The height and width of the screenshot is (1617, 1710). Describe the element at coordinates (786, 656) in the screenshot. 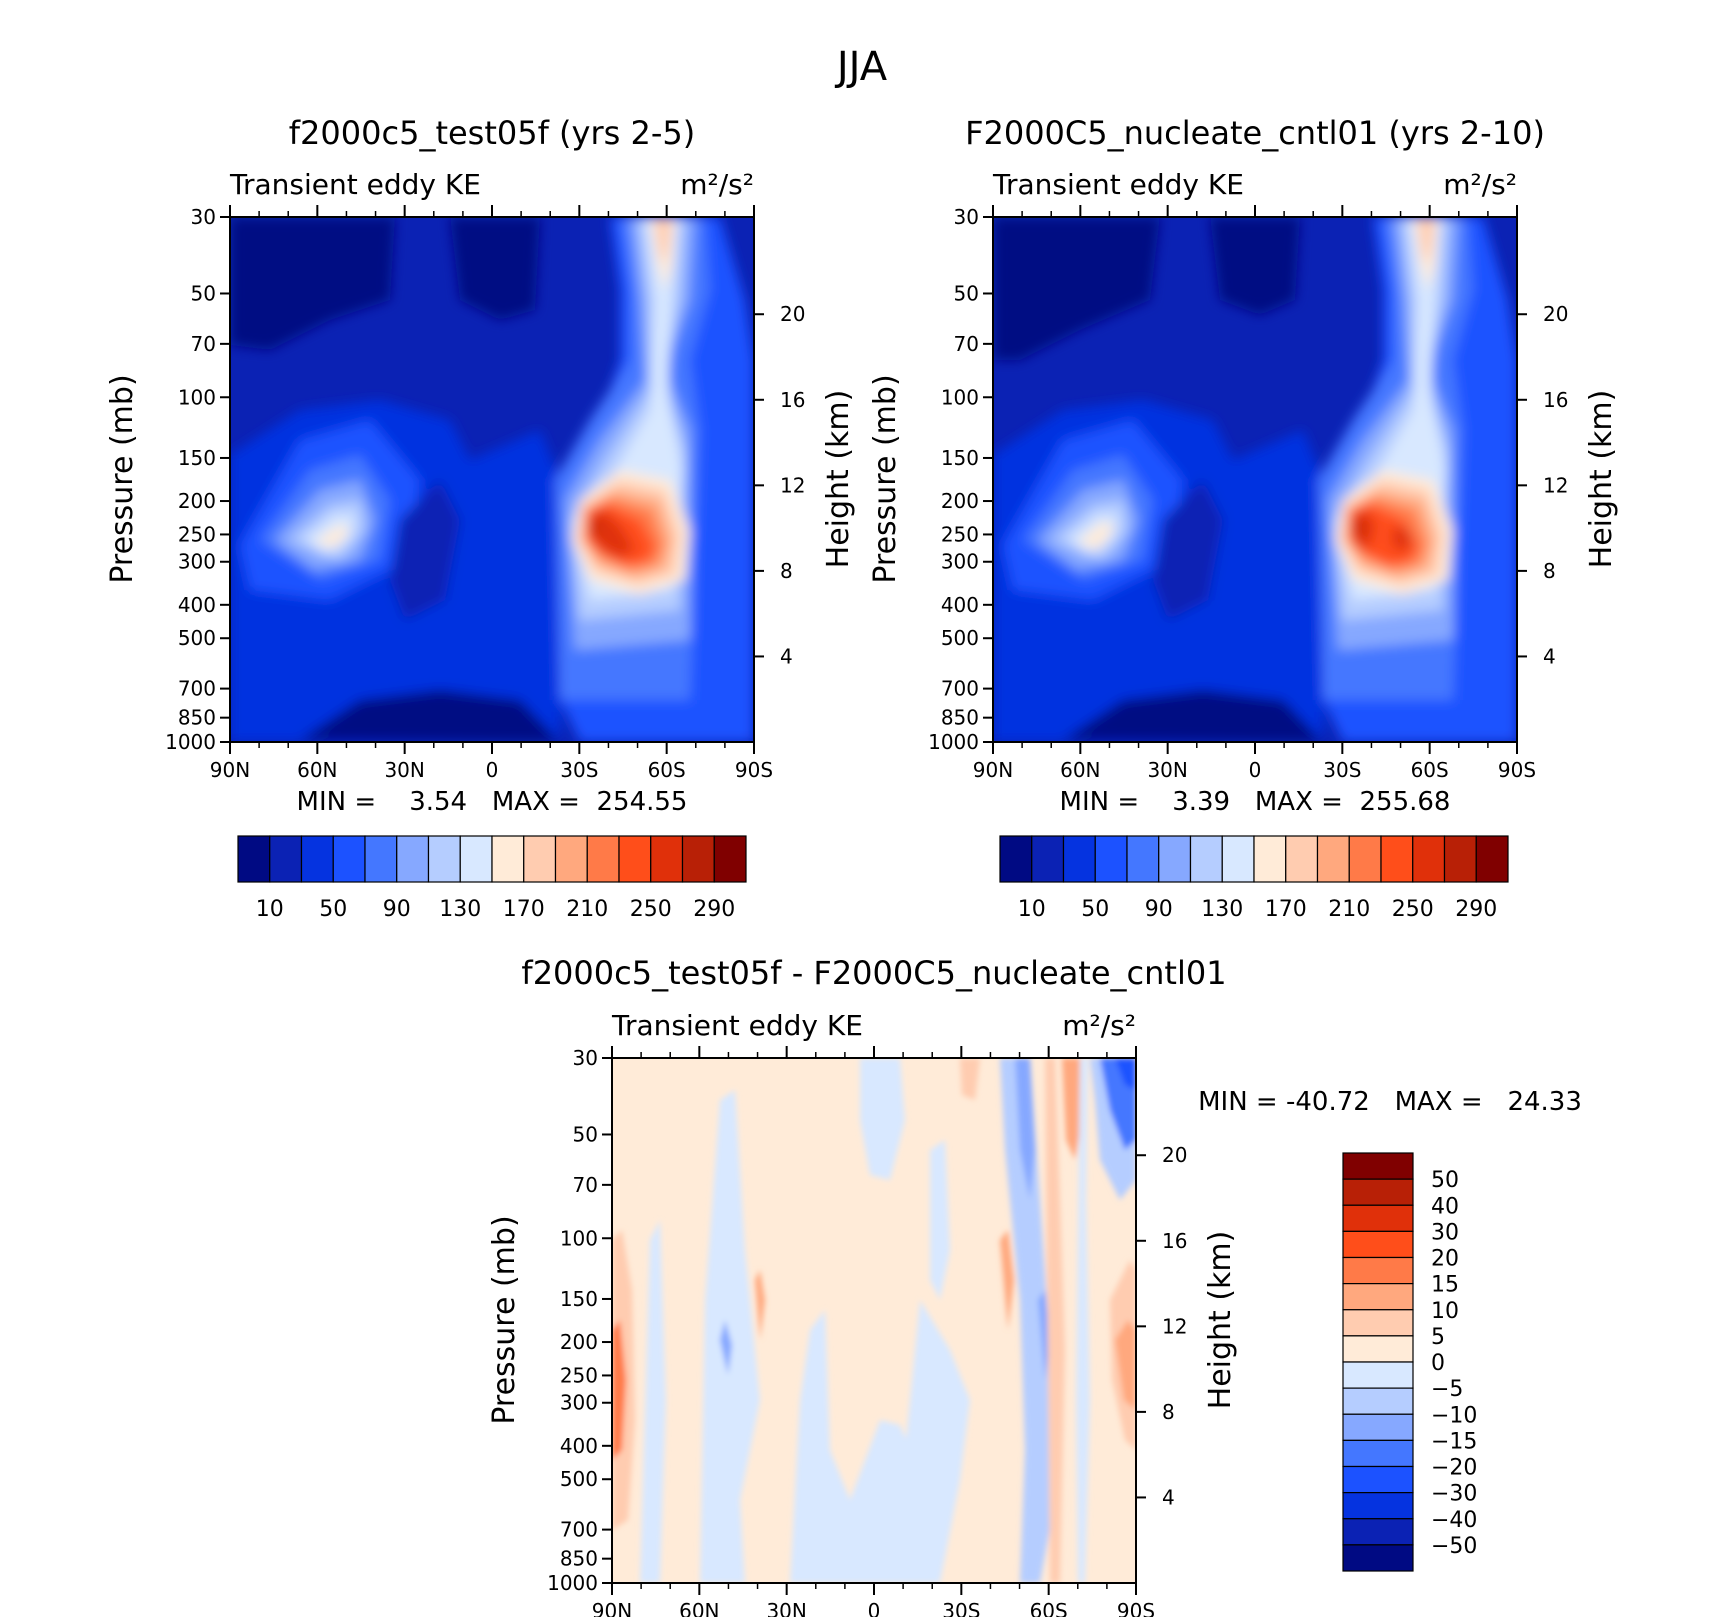

I see `height-tick-label: 4` at that location.